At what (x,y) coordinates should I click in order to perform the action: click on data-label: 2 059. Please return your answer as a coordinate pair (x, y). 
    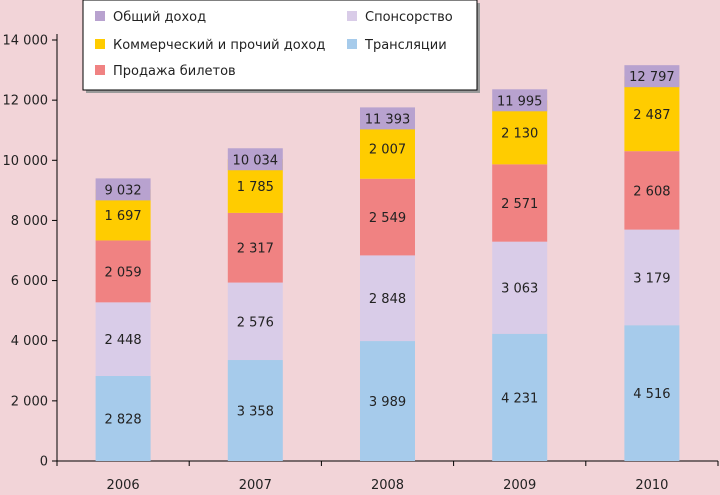
    Looking at the image, I should click on (122, 272).